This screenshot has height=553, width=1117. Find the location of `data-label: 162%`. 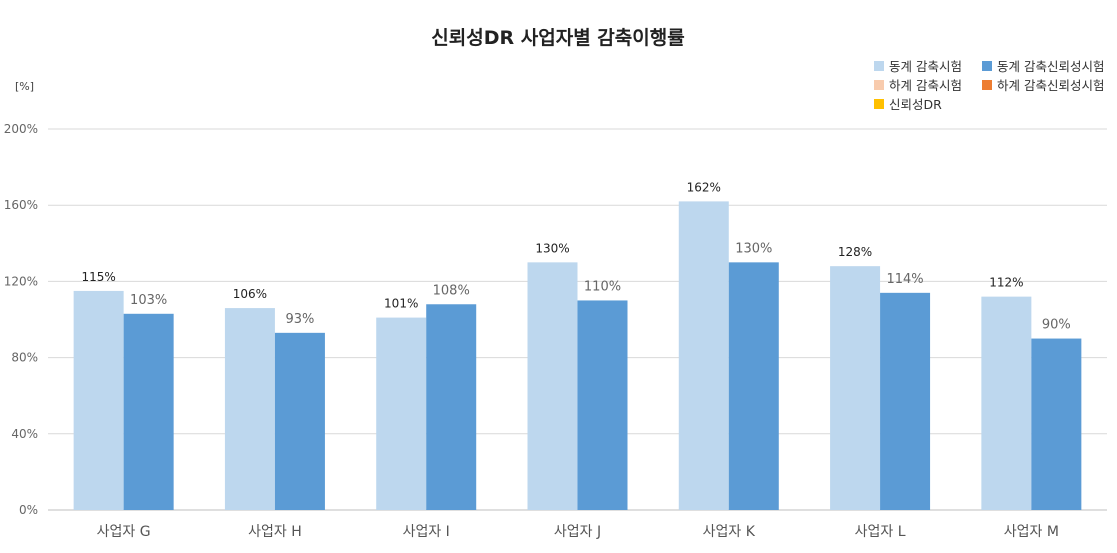

data-label: 162% is located at coordinates (704, 187).